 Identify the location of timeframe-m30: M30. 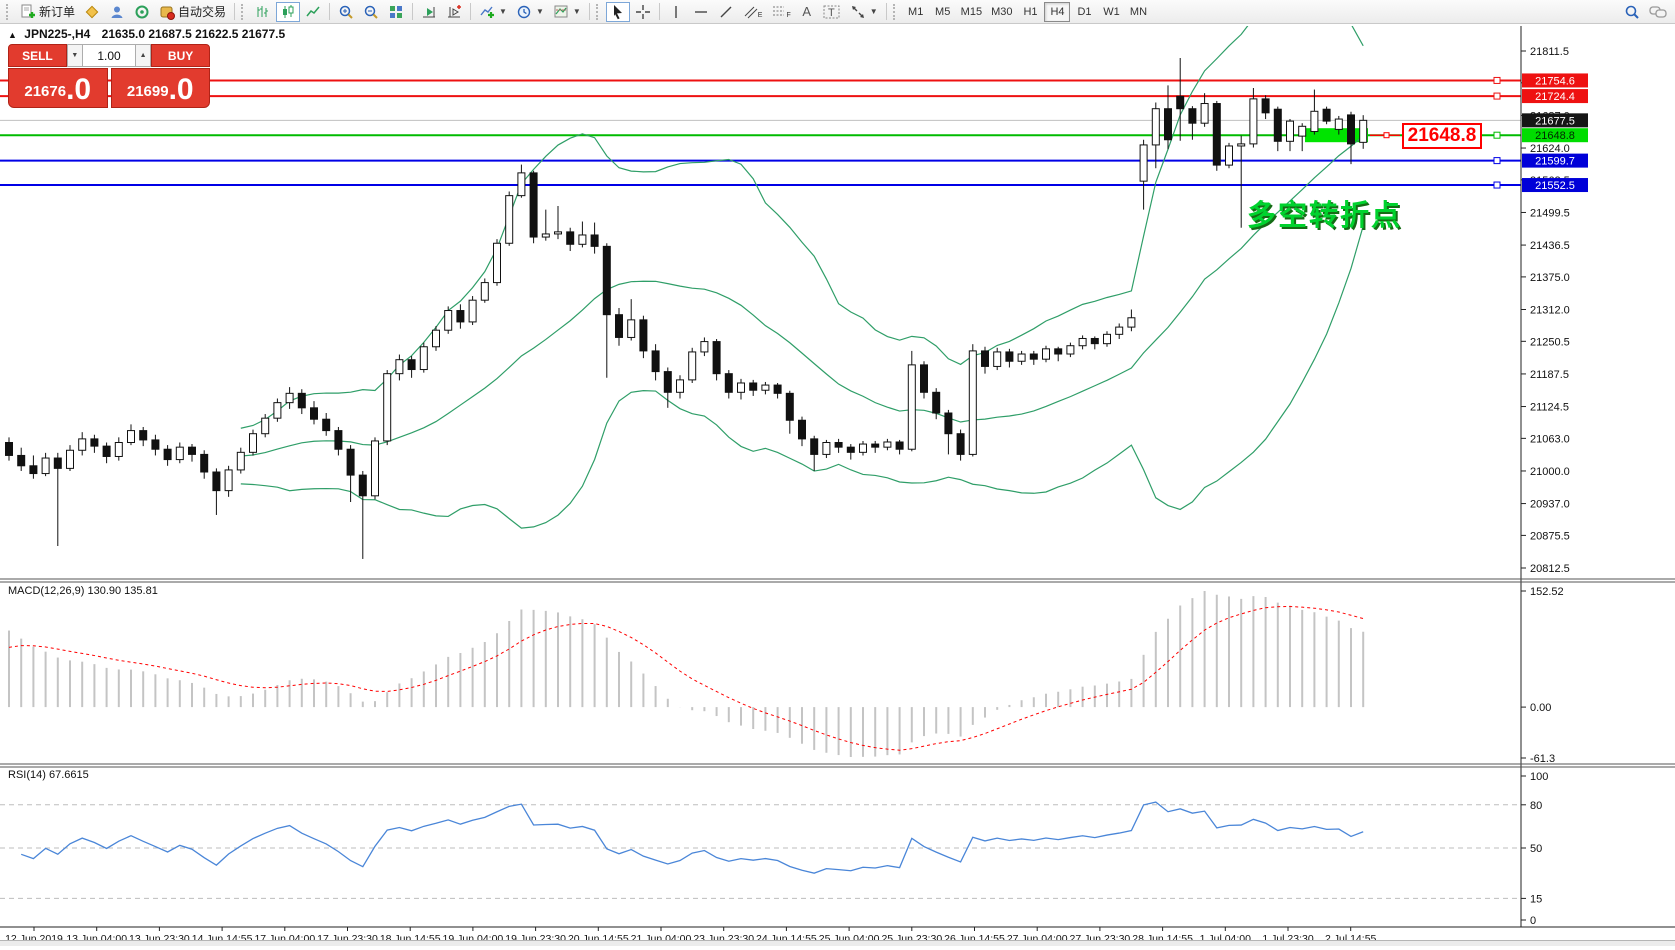
(1001, 12).